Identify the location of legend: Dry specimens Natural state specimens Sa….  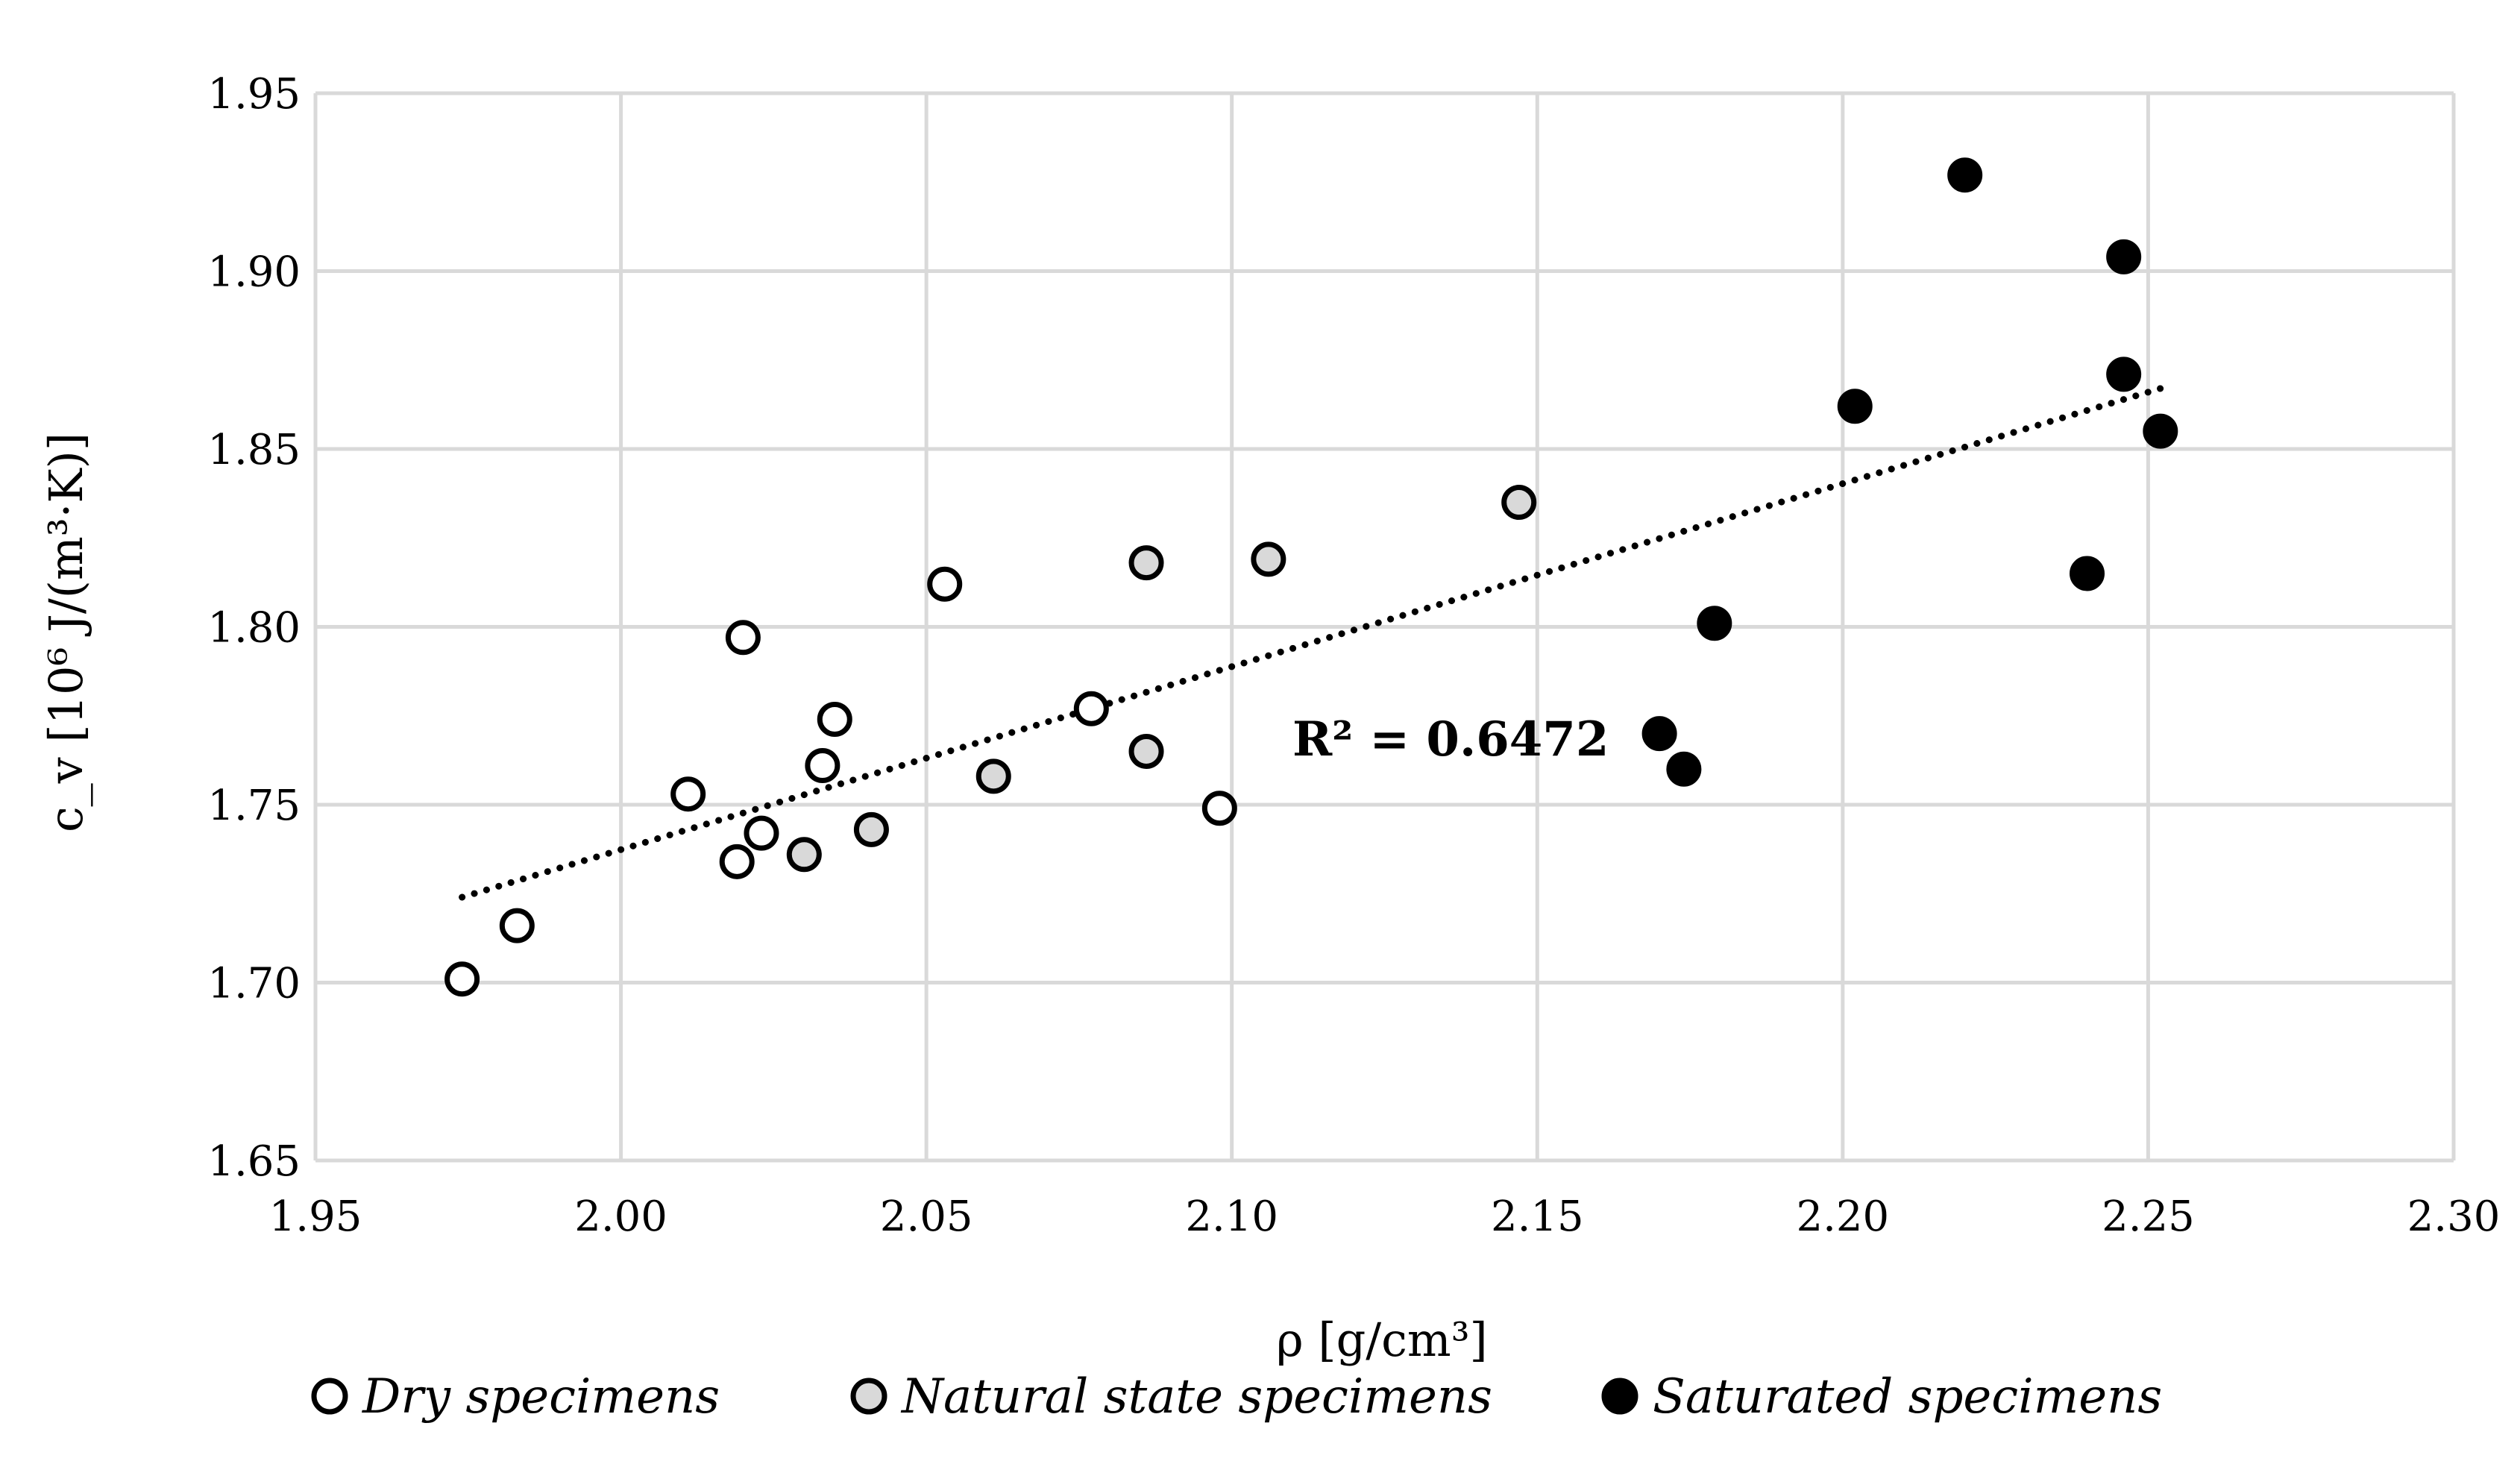
(1236, 1396).